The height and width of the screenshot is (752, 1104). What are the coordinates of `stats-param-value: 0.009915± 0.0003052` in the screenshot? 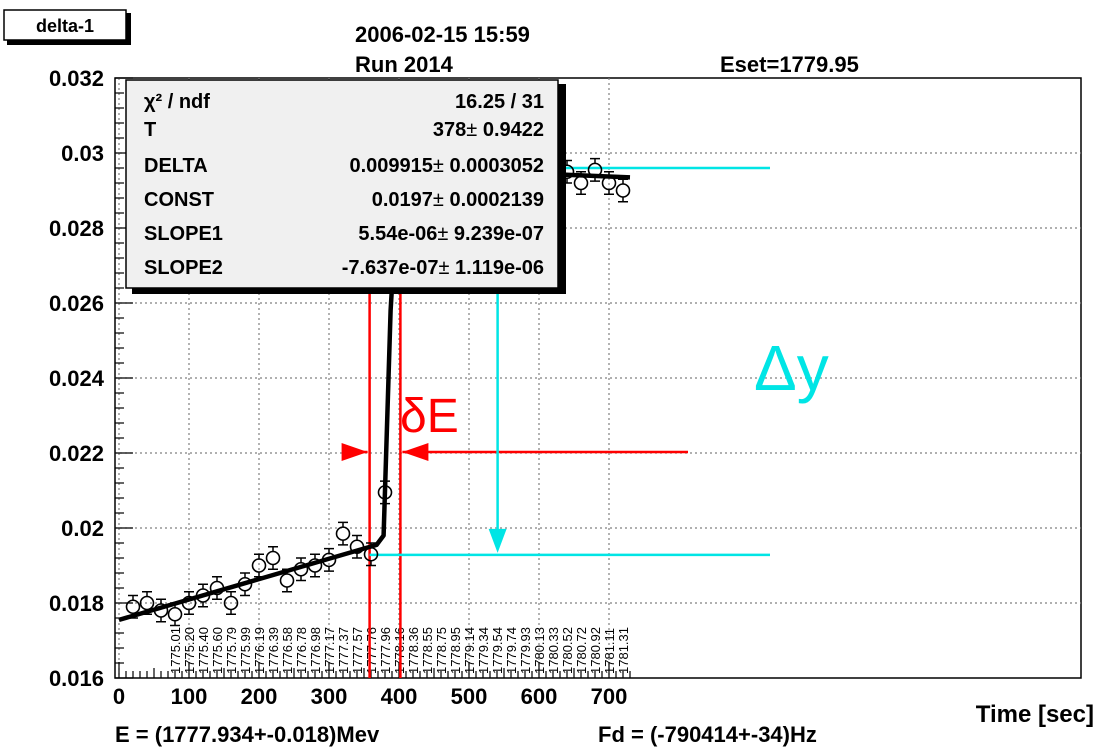 It's located at (446, 166).